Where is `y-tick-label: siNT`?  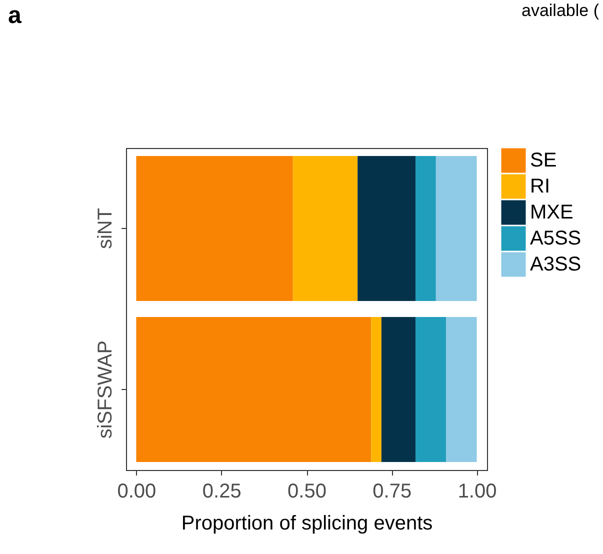
y-tick-label: siNT is located at coordinates (105, 229).